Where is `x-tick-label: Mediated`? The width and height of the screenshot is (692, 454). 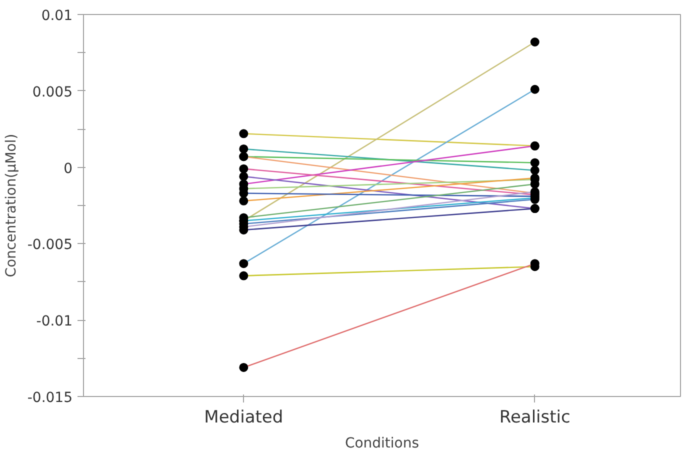
x-tick-label: Mediated is located at coordinates (244, 418).